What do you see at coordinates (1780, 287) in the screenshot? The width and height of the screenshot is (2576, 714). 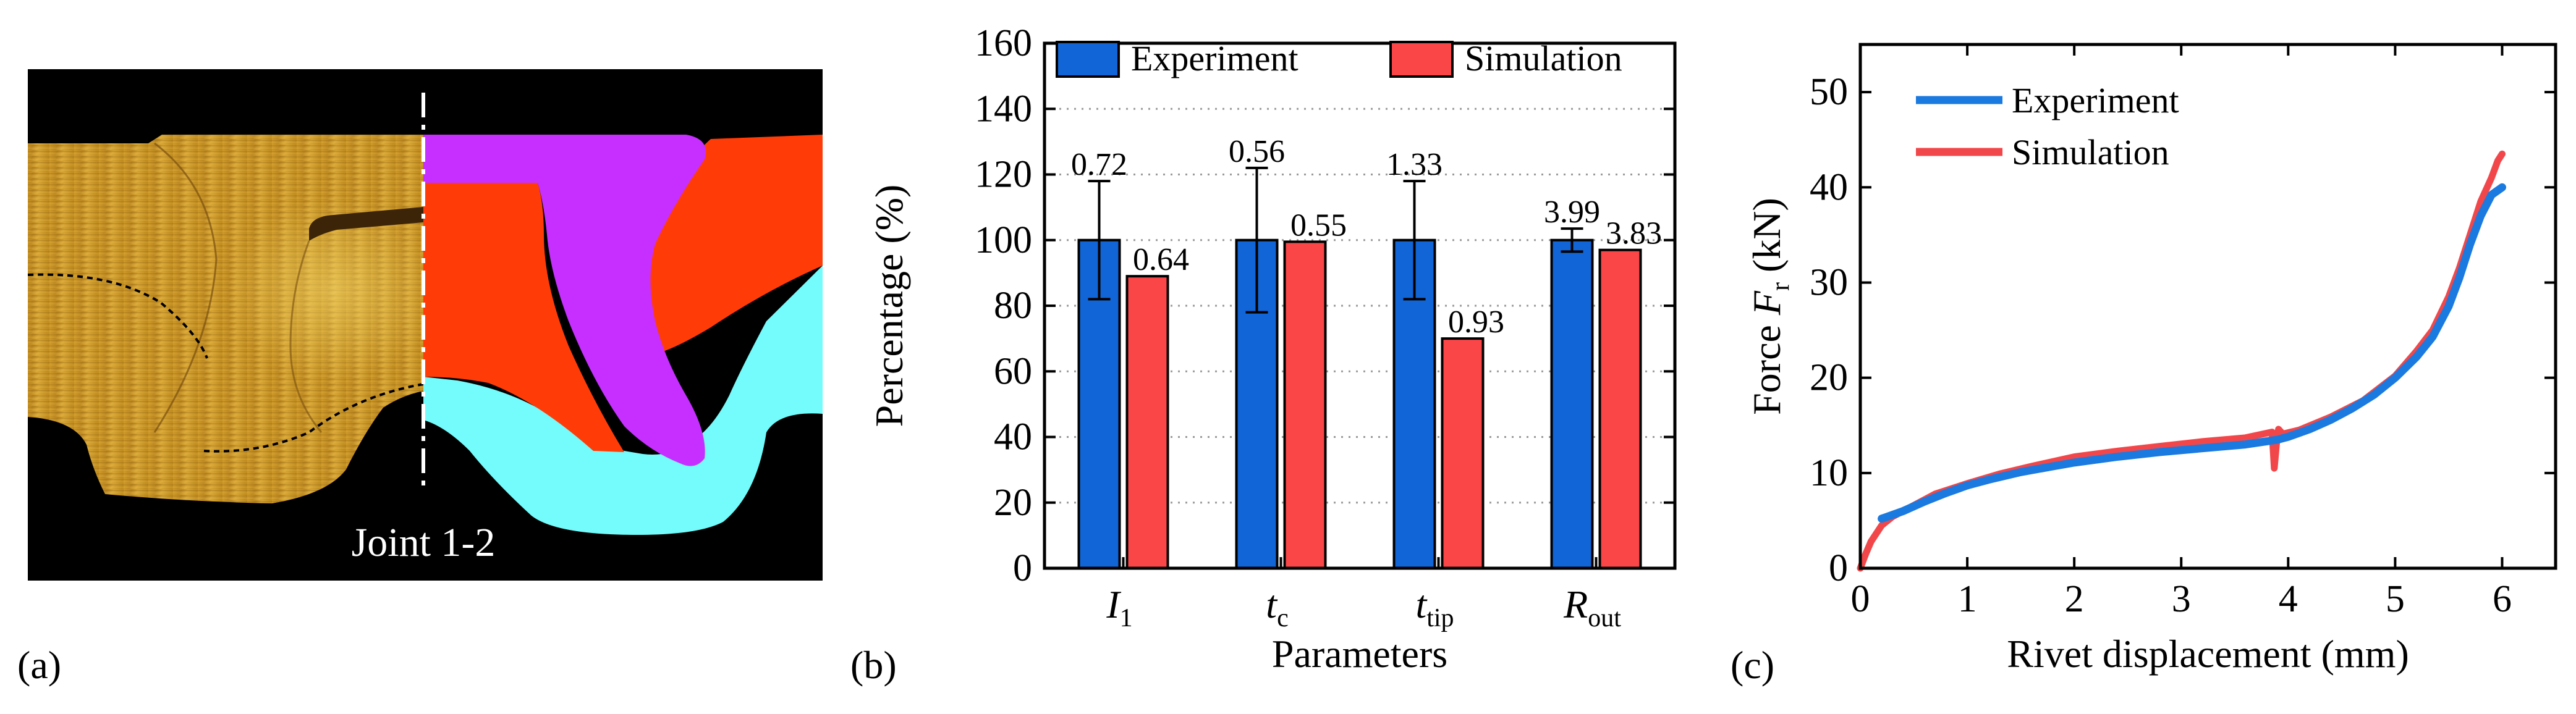 I see `y-axis-title-sub: r` at bounding box center [1780, 287].